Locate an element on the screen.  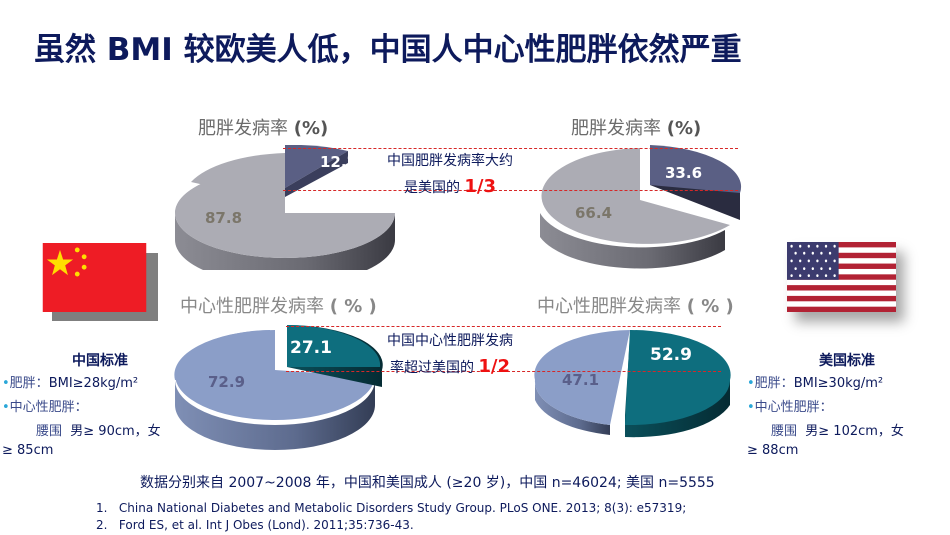
slice-label-12-2: 12.2 is located at coordinates (338, 162).